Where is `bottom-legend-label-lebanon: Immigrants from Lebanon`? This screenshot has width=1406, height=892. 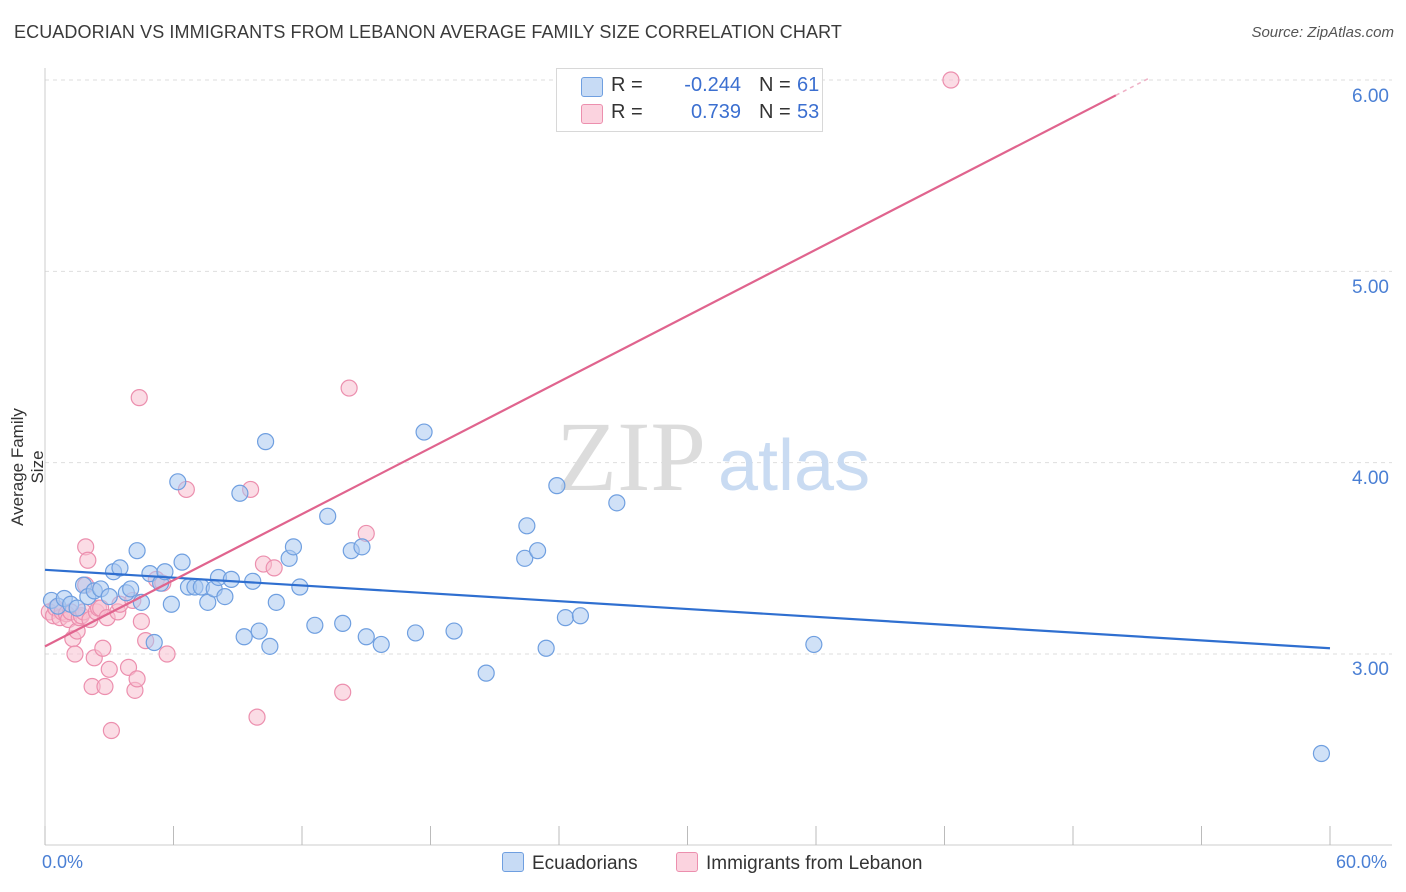 bottom-legend-label-lebanon: Immigrants from Lebanon is located at coordinates (814, 863).